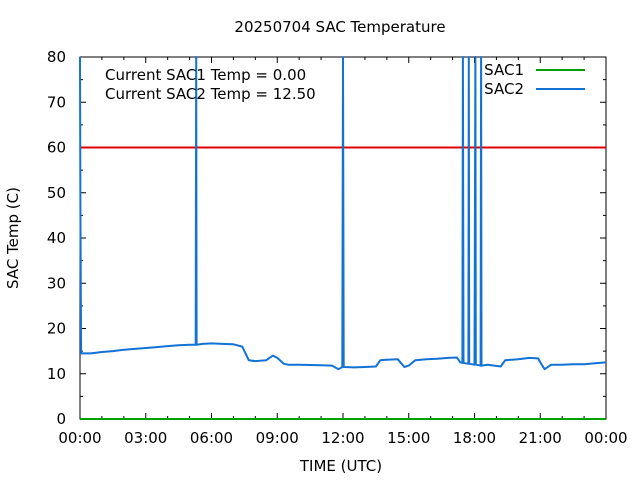 This screenshot has height=480, width=640. I want to click on x-tick-label: 03:00, so click(145, 438).